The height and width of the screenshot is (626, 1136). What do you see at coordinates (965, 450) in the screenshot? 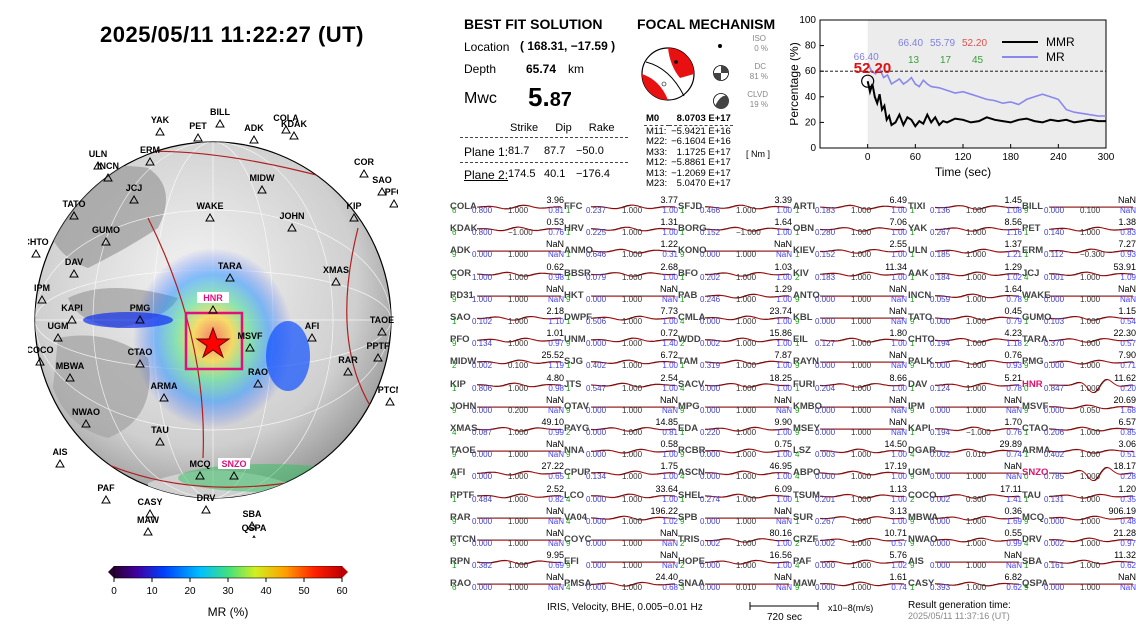
I see `station-cell-dgar: DGAR 29.89 4 0.002 0.010 0.74` at bounding box center [965, 450].